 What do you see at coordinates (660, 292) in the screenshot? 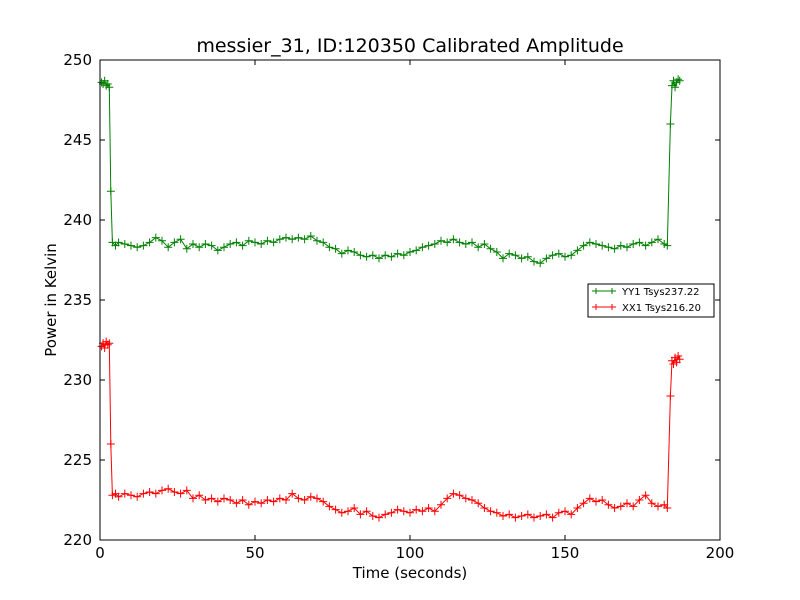
I see `legend-label-yy1: YY1 Tsys237.22` at bounding box center [660, 292].